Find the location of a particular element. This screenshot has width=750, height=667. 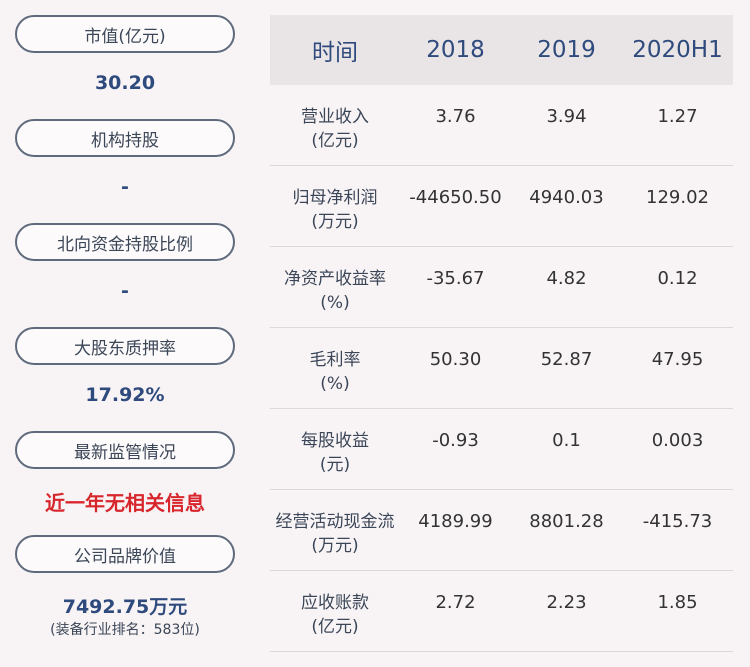

institution-holding-value: - is located at coordinates (125, 187).